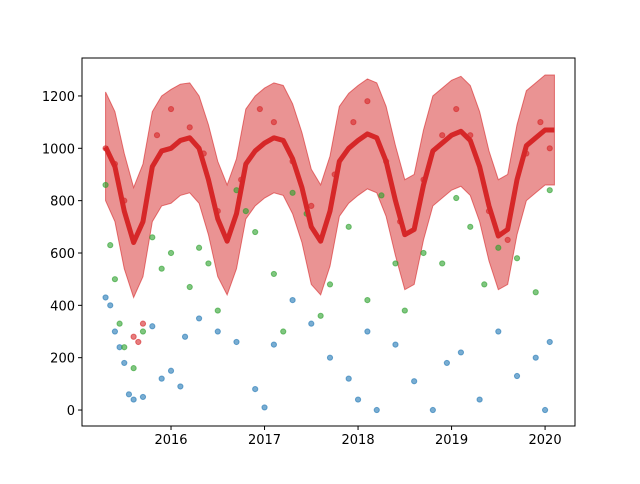 The image size is (640, 484). Describe the element at coordinates (170, 440) in the screenshot. I see `x-tick-label: 2016` at that location.